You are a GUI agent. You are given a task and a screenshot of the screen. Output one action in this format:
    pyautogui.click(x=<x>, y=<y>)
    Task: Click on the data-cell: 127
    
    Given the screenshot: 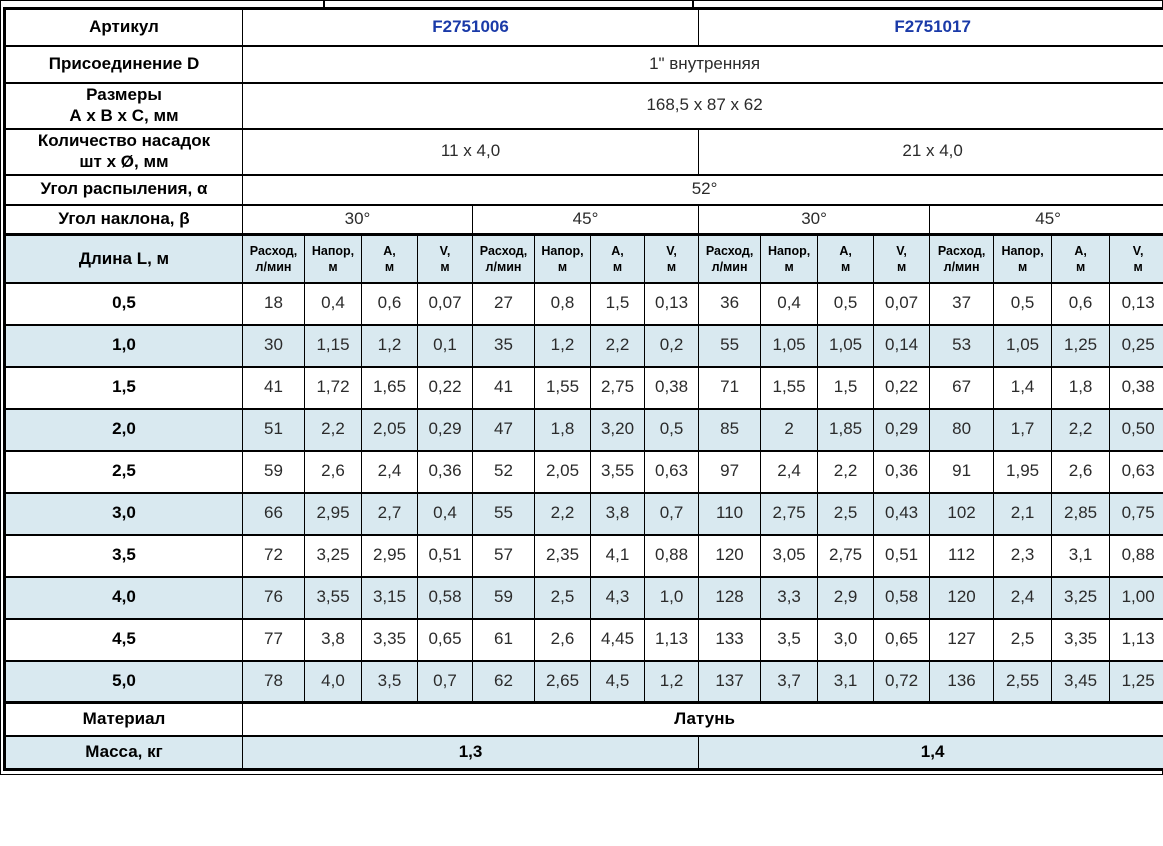 What is the action you would take?
    pyautogui.click(x=962, y=639)
    